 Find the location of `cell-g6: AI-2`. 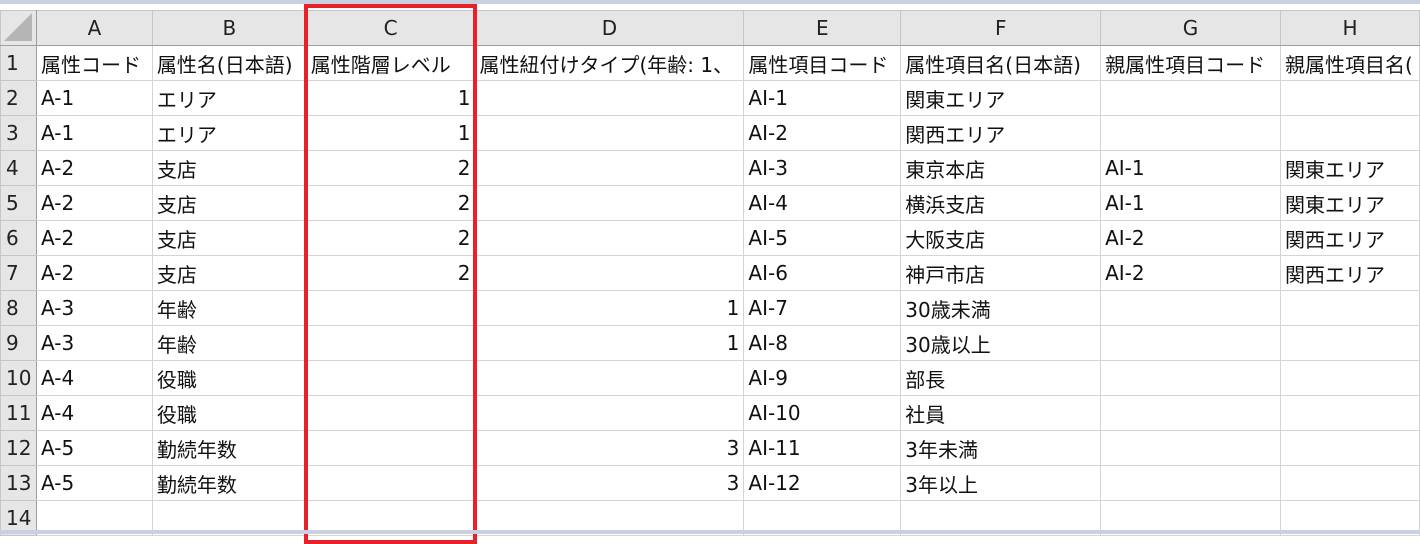

cell-g6: AI-2 is located at coordinates (1190, 238).